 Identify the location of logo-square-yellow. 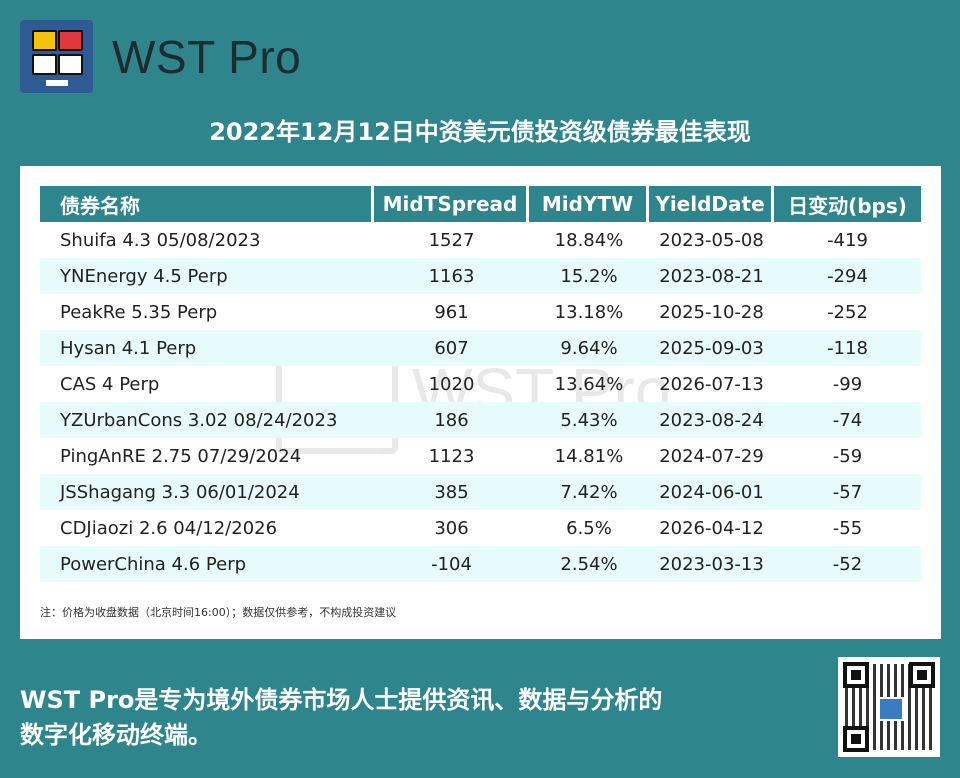
(44, 40).